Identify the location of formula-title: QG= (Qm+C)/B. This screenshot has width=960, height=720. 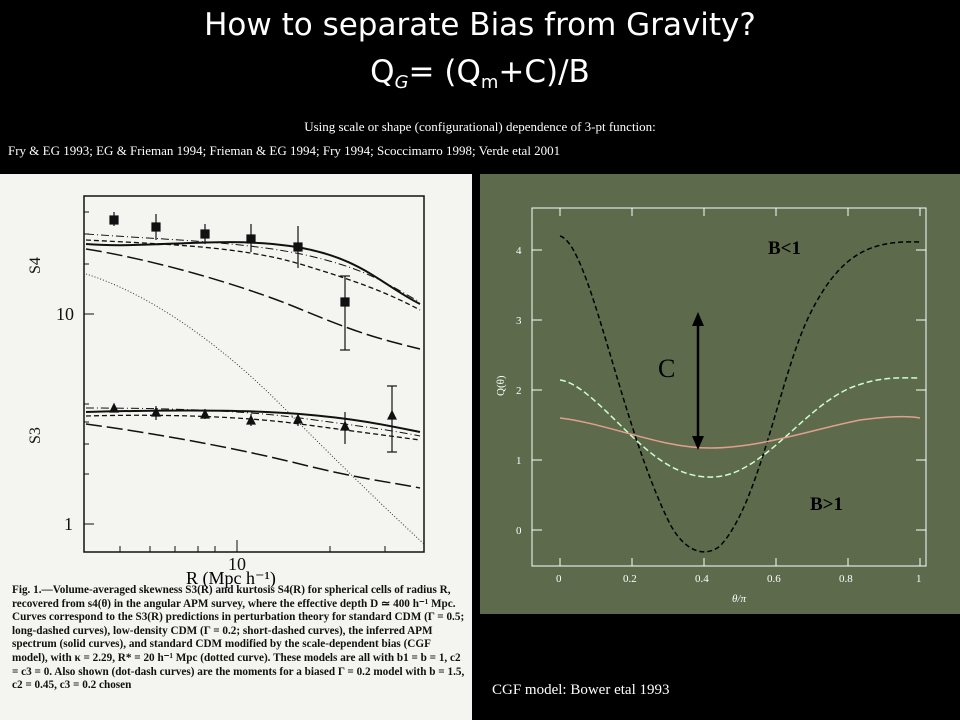
(480, 73).